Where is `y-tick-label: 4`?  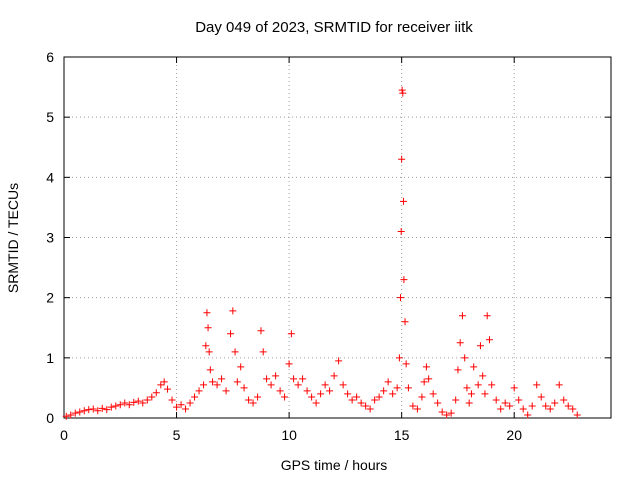
y-tick-label: 4 is located at coordinates (50, 177).